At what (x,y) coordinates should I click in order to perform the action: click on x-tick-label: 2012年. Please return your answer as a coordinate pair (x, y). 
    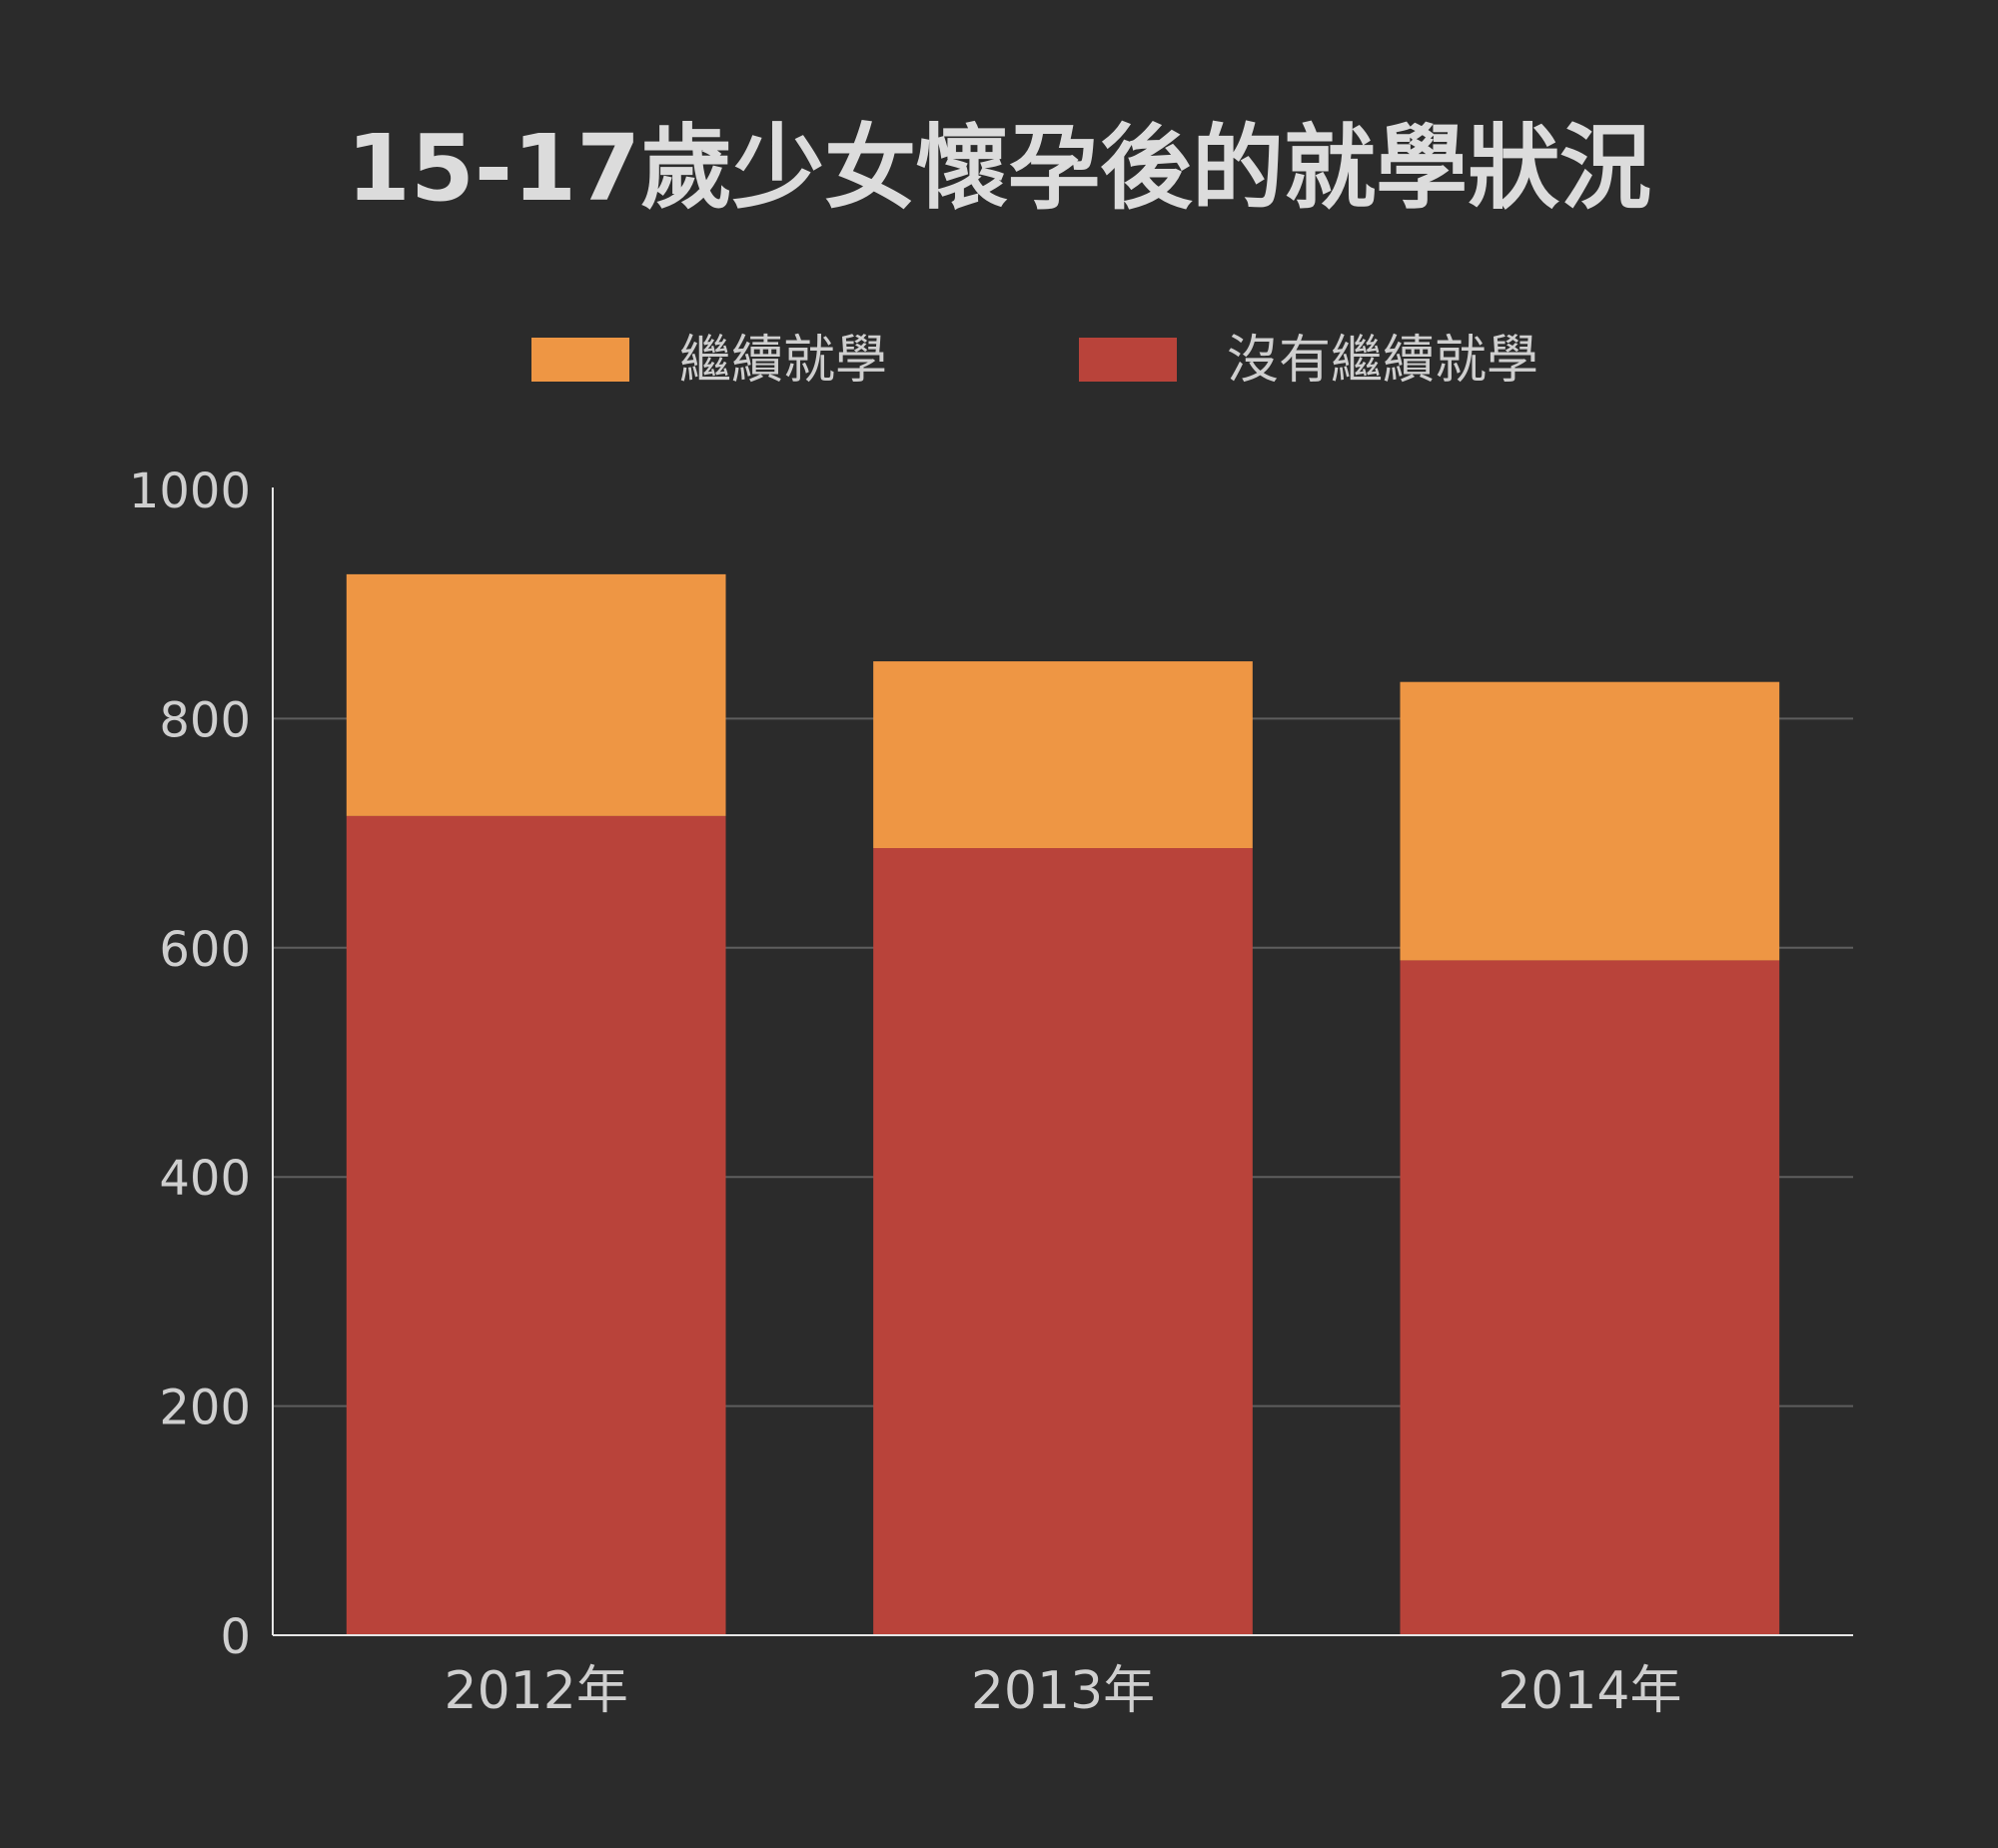
    Looking at the image, I should click on (535, 1691).